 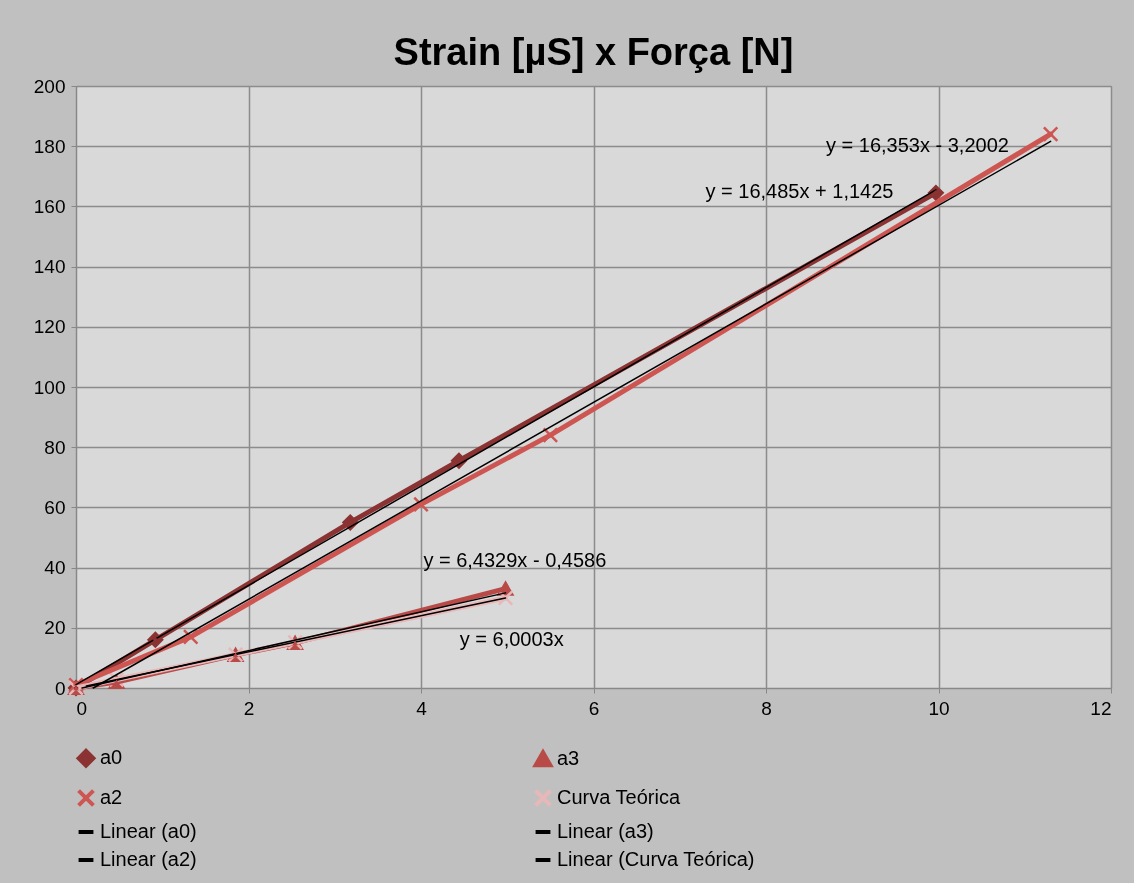 I want to click on y-tick-label: 160, so click(x=49, y=206).